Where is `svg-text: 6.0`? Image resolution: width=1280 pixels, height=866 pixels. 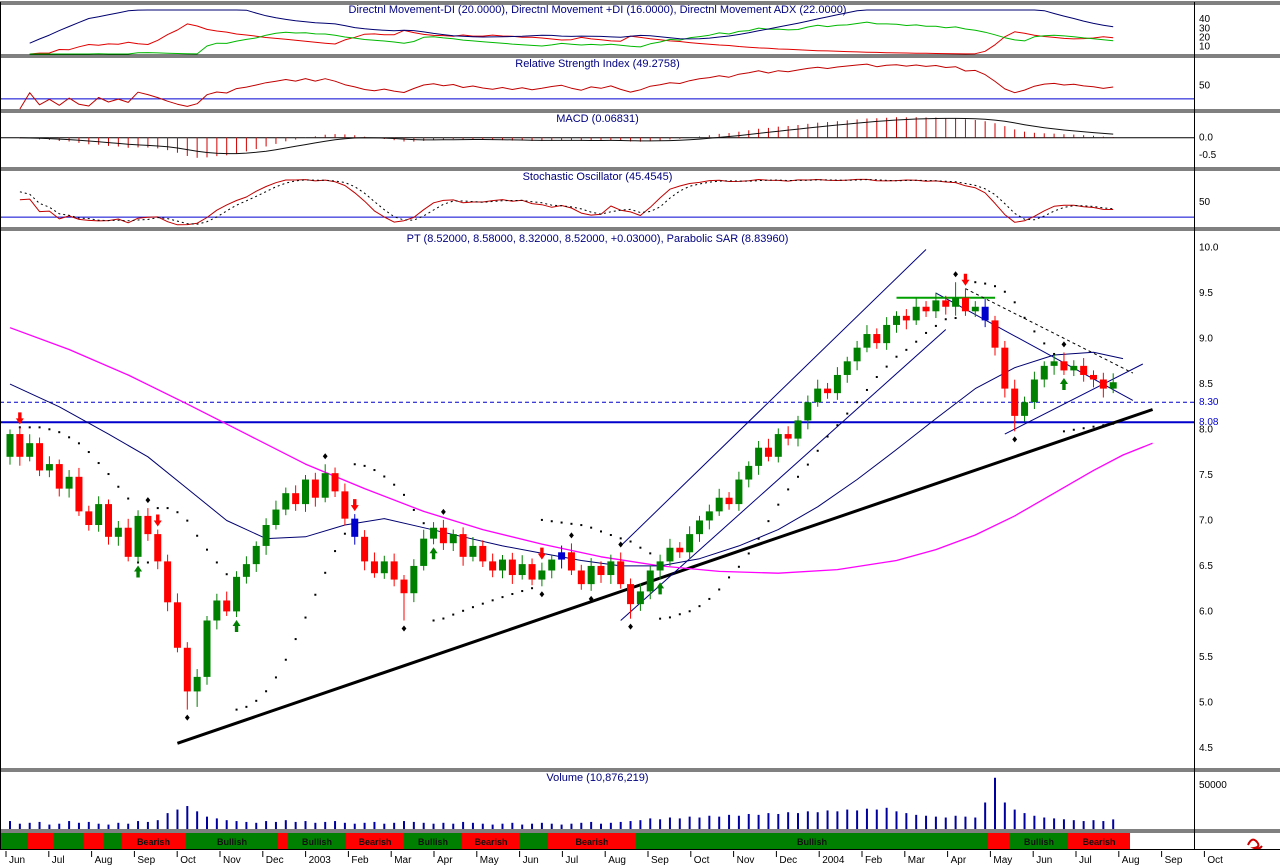
svg-text: 6.0 is located at coordinates (1206, 611).